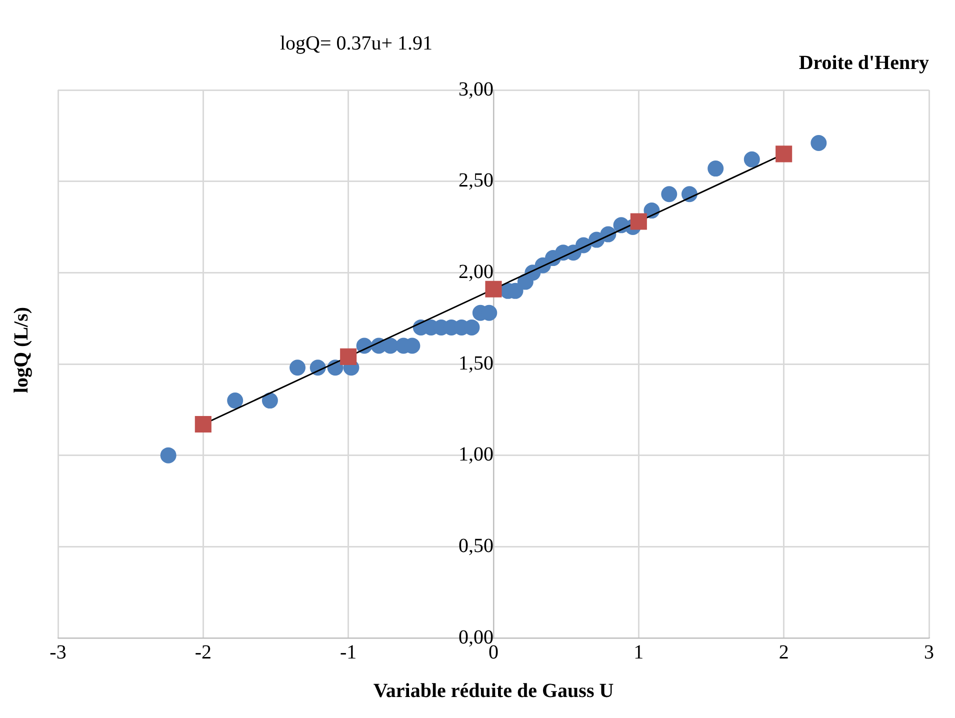  What do you see at coordinates (863, 63) in the screenshot?
I see `chart-title: Droite d'Henry` at bounding box center [863, 63].